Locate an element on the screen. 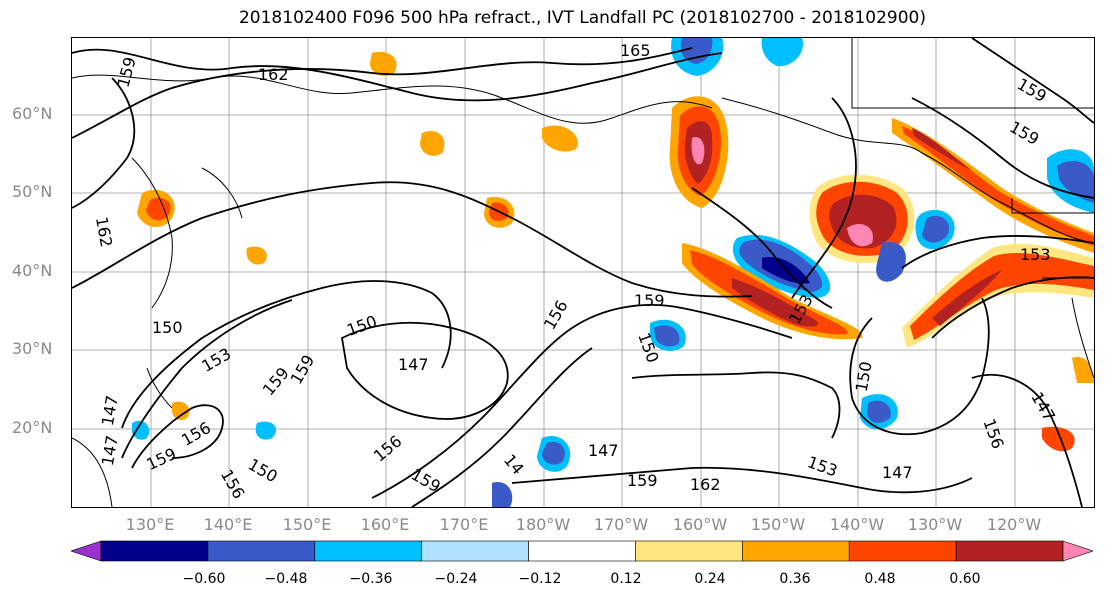  lon-label: 150°W is located at coordinates (778, 524).